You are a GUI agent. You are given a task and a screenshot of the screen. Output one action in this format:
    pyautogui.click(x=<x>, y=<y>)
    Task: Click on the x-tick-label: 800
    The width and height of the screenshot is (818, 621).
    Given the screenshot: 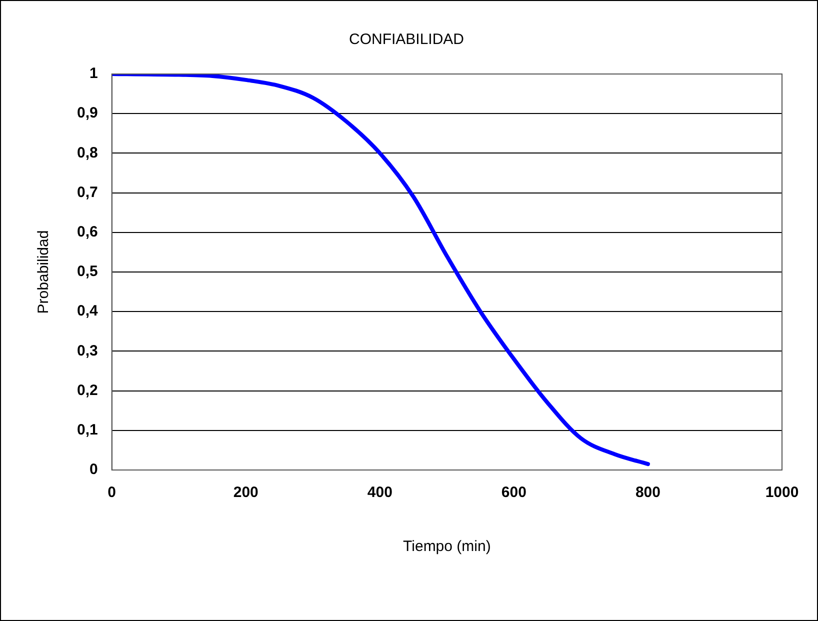 What is the action you would take?
    pyautogui.click(x=647, y=493)
    